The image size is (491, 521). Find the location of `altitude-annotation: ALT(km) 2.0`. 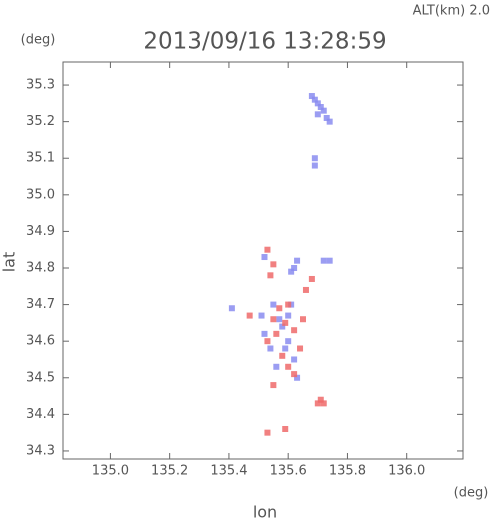

altitude-annotation: ALT(km) 2.0 is located at coordinates (451, 11).